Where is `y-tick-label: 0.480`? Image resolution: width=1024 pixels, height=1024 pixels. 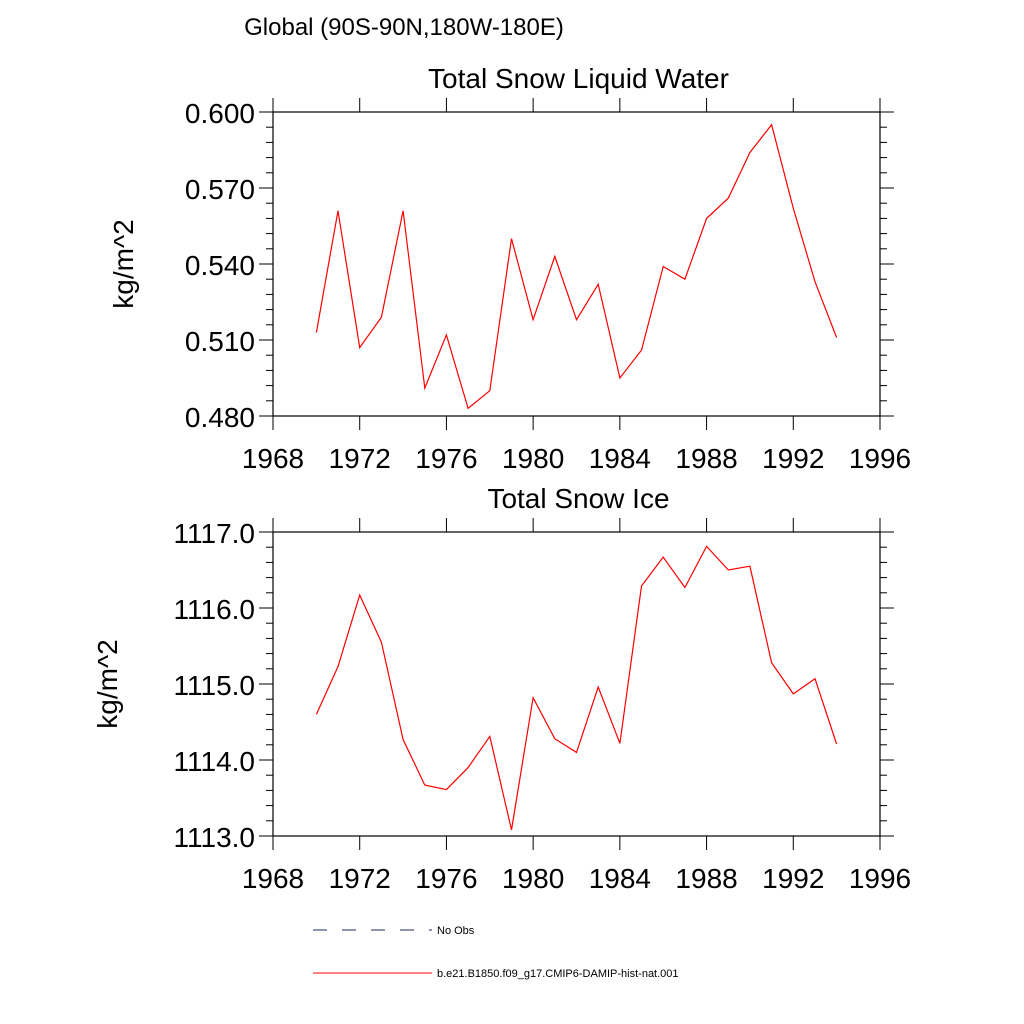
y-tick-label: 0.480 is located at coordinates (220, 417).